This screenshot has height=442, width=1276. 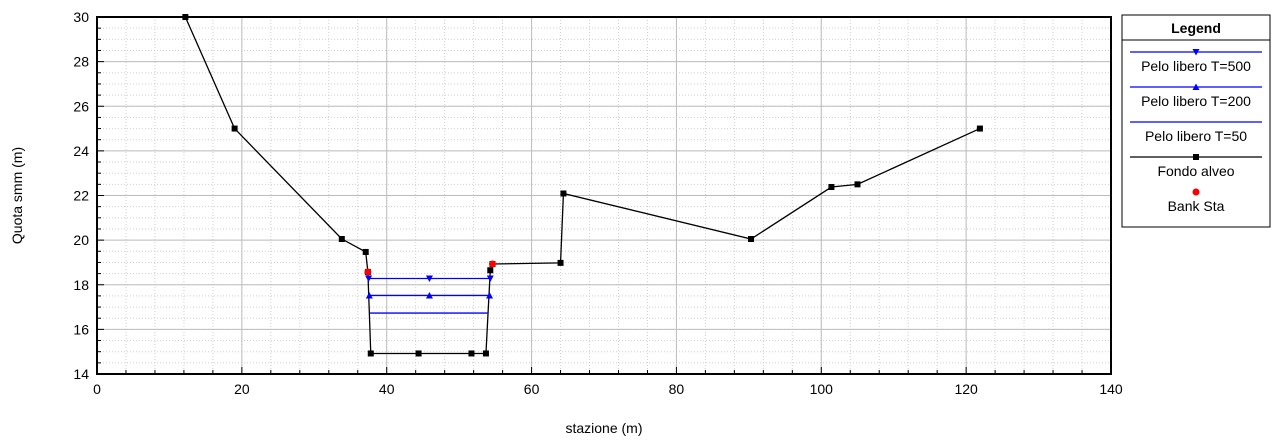 I want to click on legend-item: Pelo libero T=200, so click(x=1196, y=96).